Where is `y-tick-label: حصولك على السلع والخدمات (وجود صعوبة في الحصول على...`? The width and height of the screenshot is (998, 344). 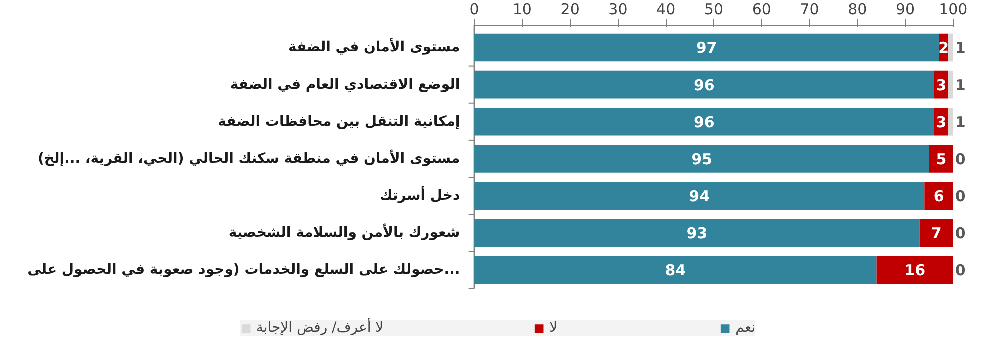
y-tick-label: حصولك على السلع والخدمات (وجود صعوبة في الحصول على... is located at coordinates (244, 270).